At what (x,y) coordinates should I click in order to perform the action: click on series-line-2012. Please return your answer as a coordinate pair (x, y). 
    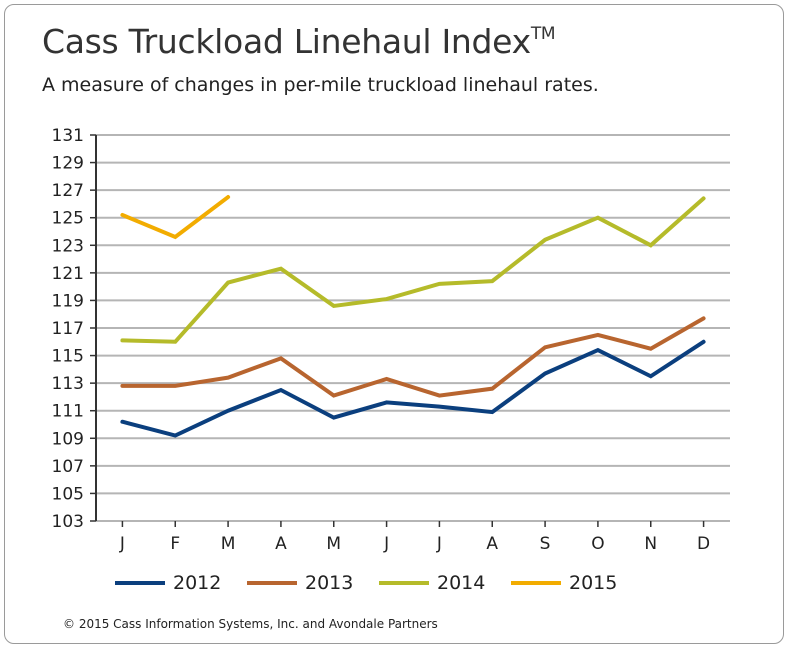
    Looking at the image, I should click on (413, 388).